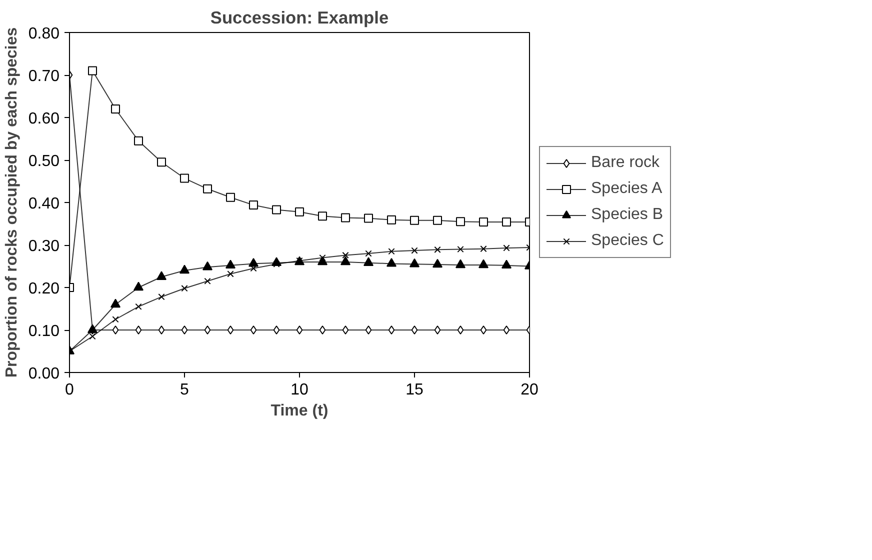 The height and width of the screenshot is (560, 872). Describe the element at coordinates (69, 390) in the screenshot. I see `x-tick-label: 0` at that location.